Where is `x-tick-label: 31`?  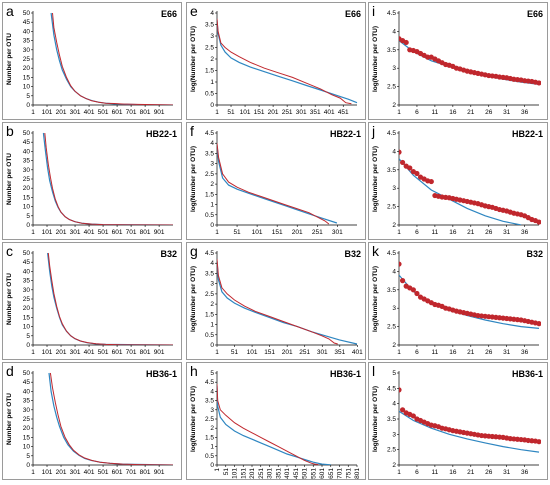
x-tick-label: 31 is located at coordinates (507, 112).